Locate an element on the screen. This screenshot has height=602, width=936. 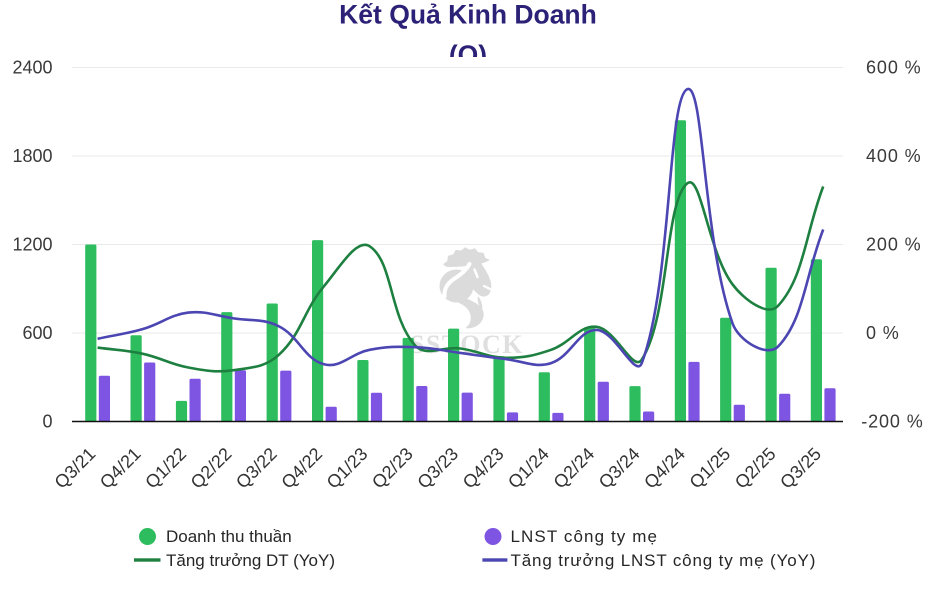
svg-text: 600 is located at coordinates (37, 333).